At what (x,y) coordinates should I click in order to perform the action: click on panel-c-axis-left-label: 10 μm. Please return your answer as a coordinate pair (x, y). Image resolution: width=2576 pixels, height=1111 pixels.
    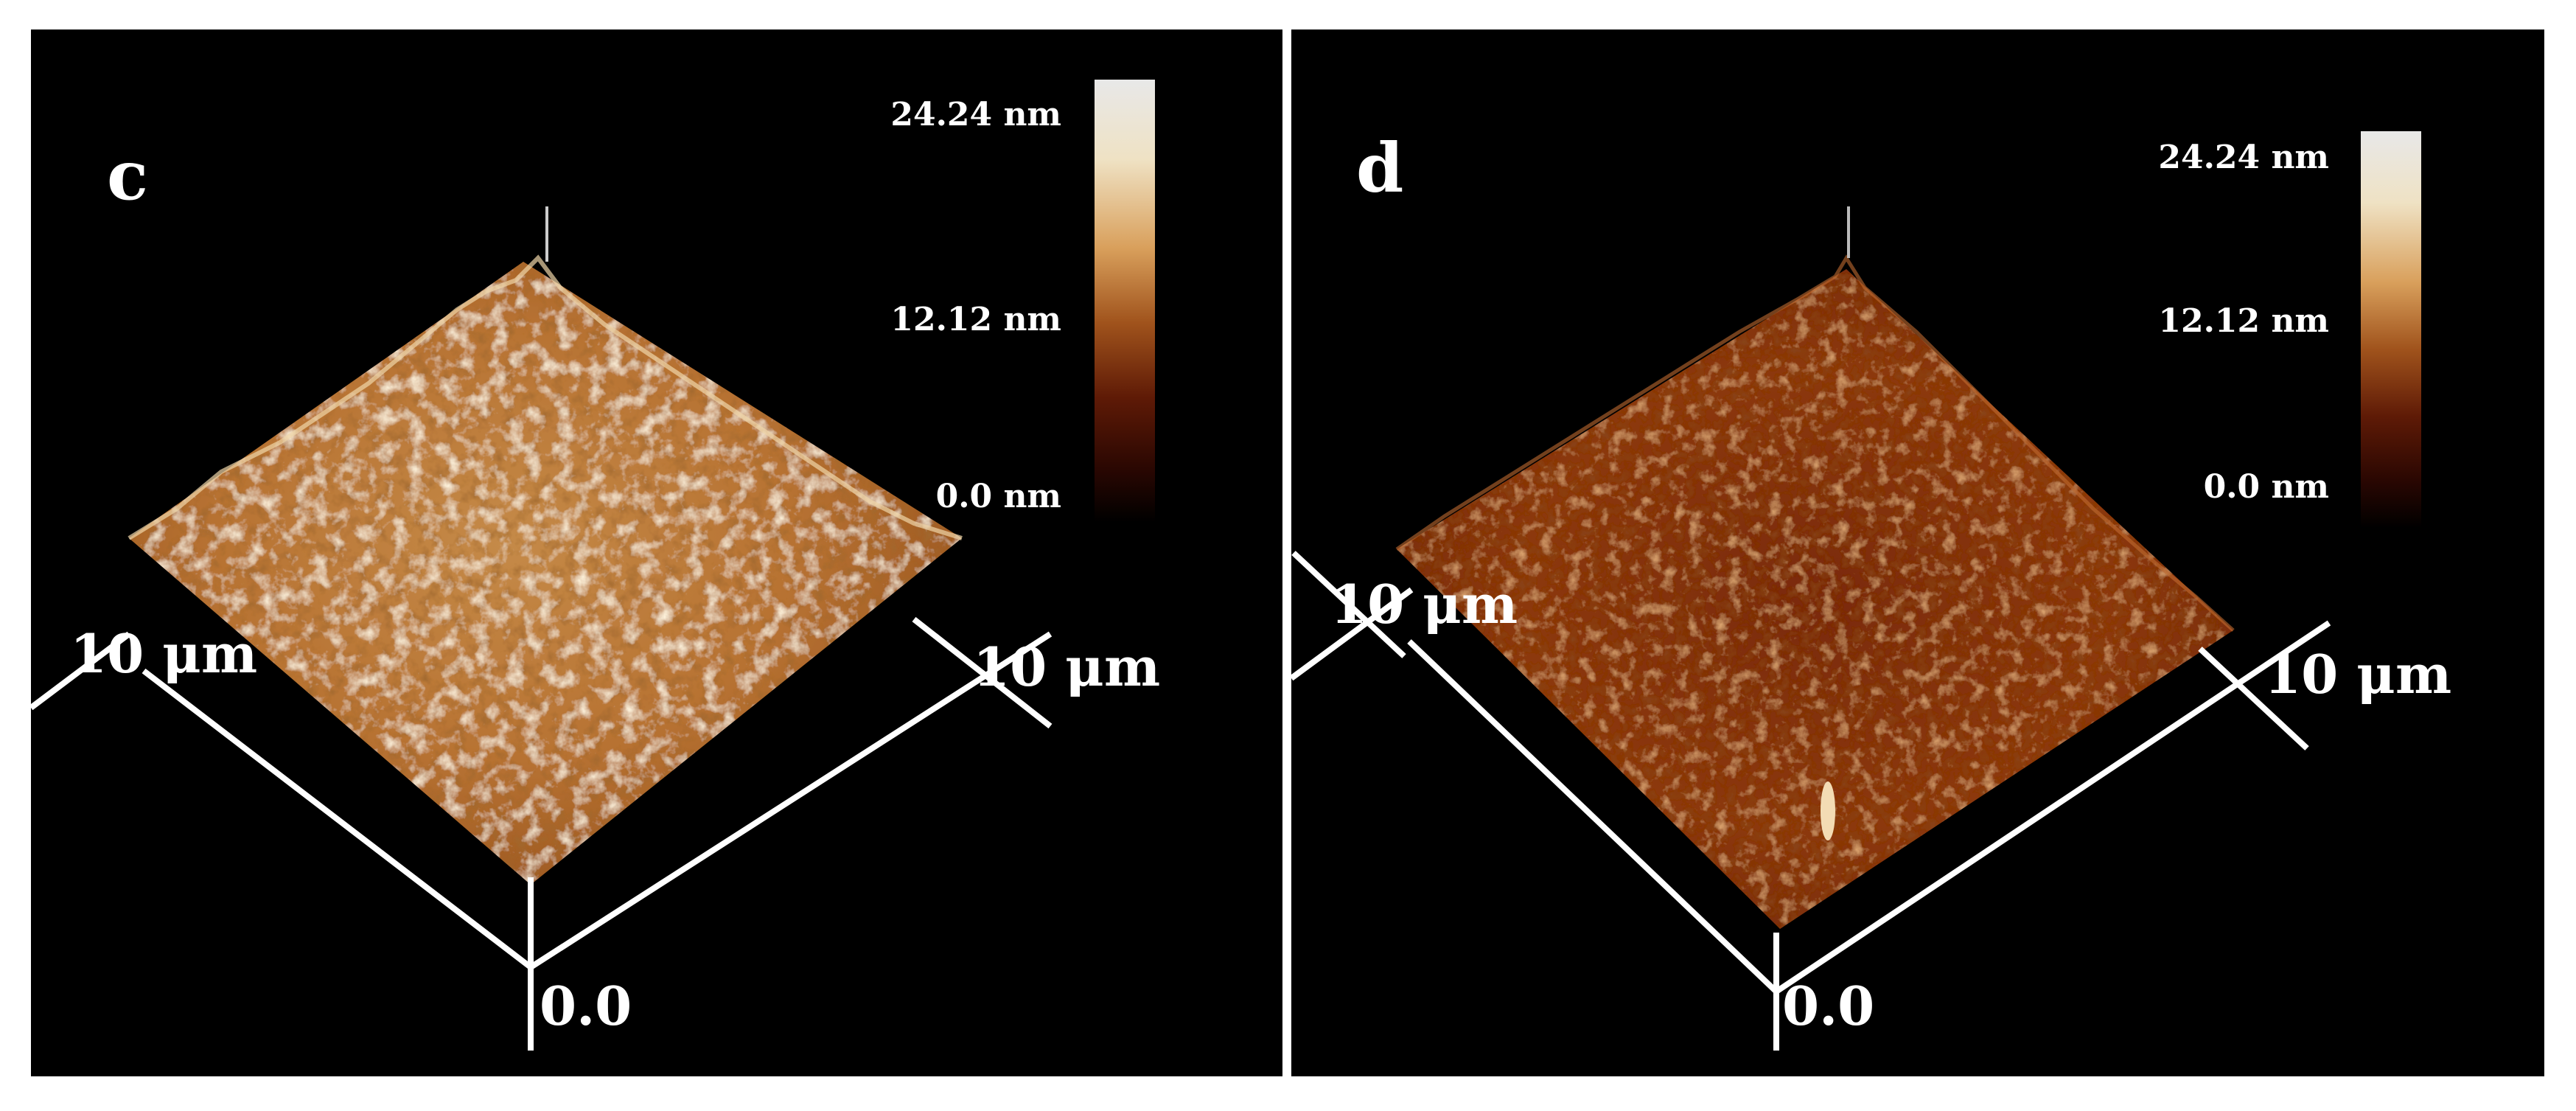
    Looking at the image, I should click on (163, 654).